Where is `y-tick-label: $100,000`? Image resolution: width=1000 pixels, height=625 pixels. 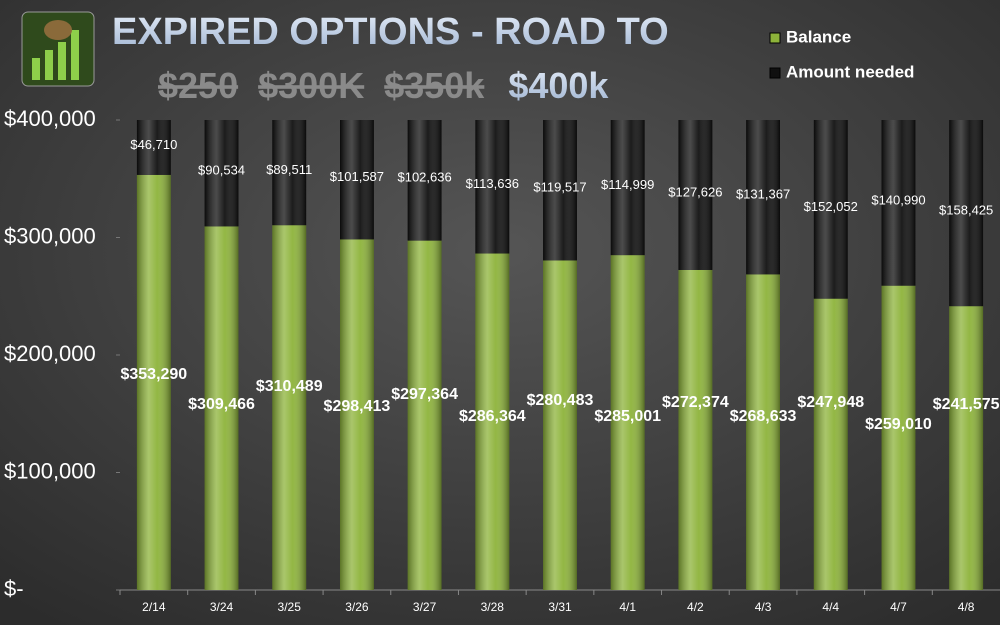
y-tick-label: $100,000 is located at coordinates (50, 470).